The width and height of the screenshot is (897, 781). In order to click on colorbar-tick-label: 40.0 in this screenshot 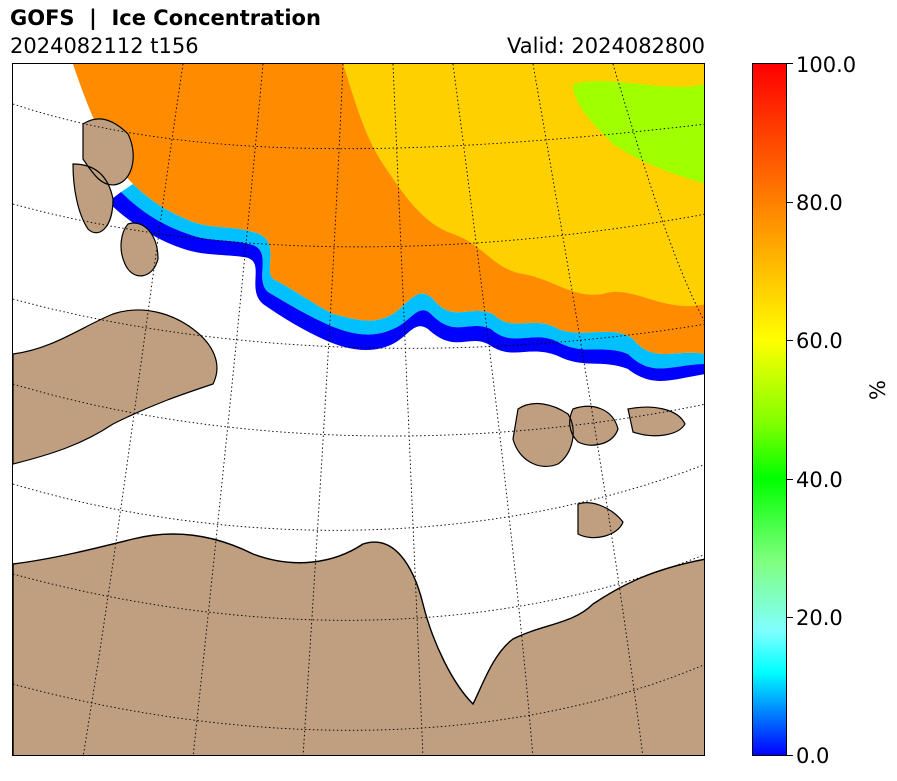, I will do `click(819, 480)`.